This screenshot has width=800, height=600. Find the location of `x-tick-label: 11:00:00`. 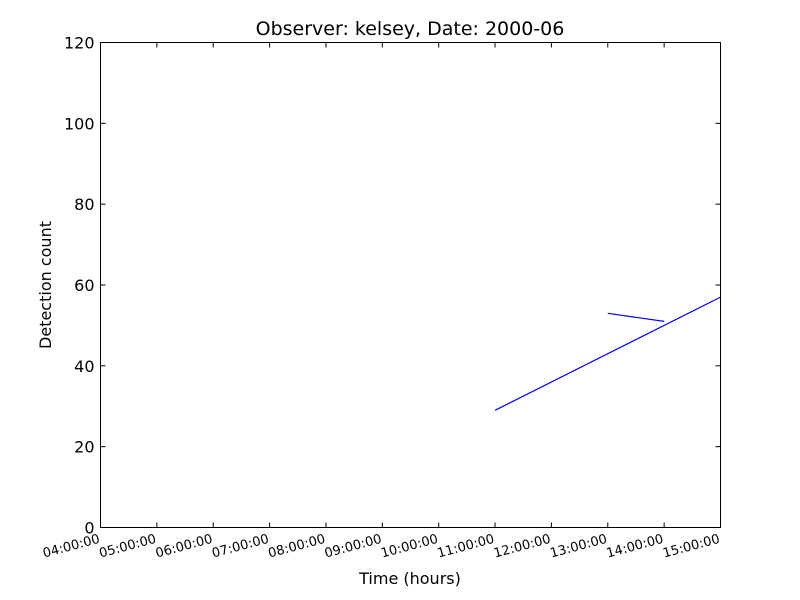

x-tick-label: 11:00:00 is located at coordinates (466, 547).